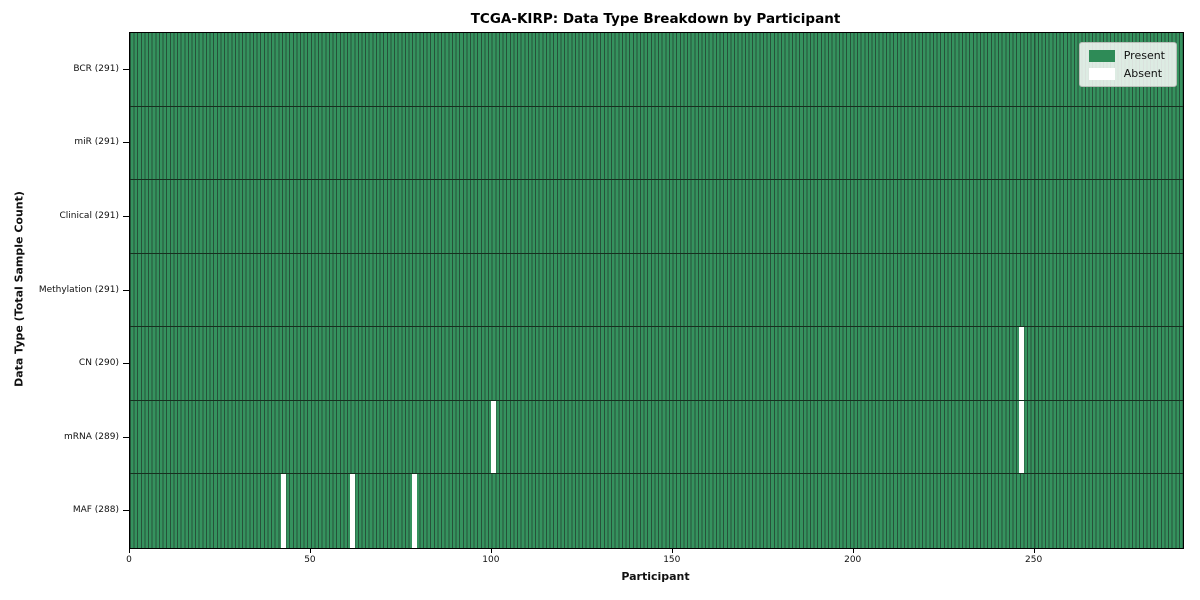 The width and height of the screenshot is (1200, 600). What do you see at coordinates (310, 560) in the screenshot?
I see `xtick-label-50: 50` at bounding box center [310, 560].